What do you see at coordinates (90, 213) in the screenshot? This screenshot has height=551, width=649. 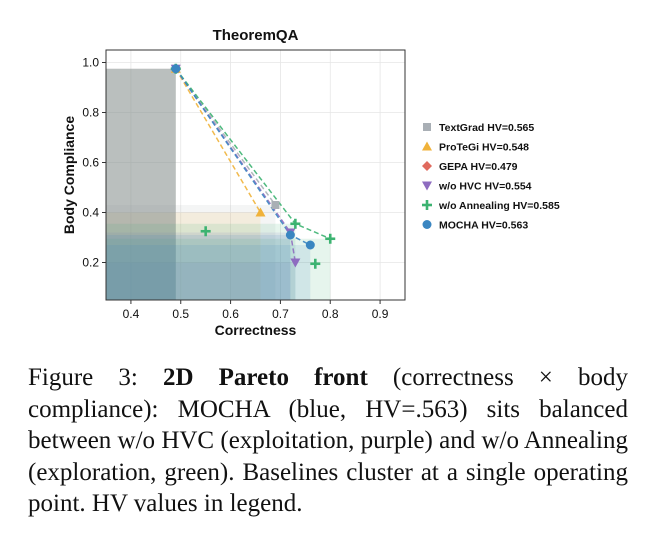 I see `y-tick-label: 0.4` at bounding box center [90, 213].